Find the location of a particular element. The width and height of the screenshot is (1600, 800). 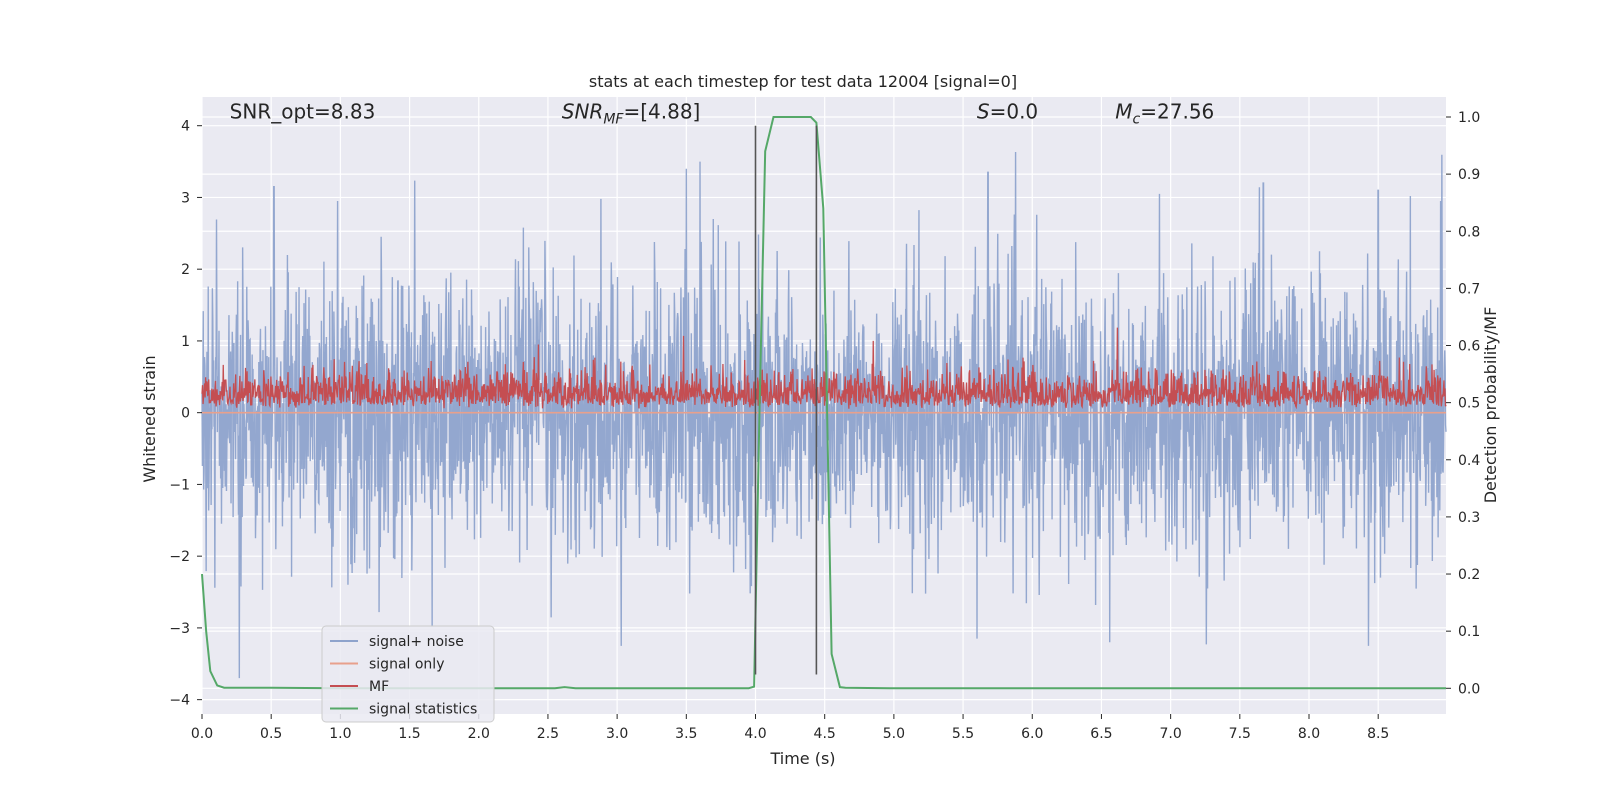

y-tick-label-right: 0.8 is located at coordinates (1469, 232).